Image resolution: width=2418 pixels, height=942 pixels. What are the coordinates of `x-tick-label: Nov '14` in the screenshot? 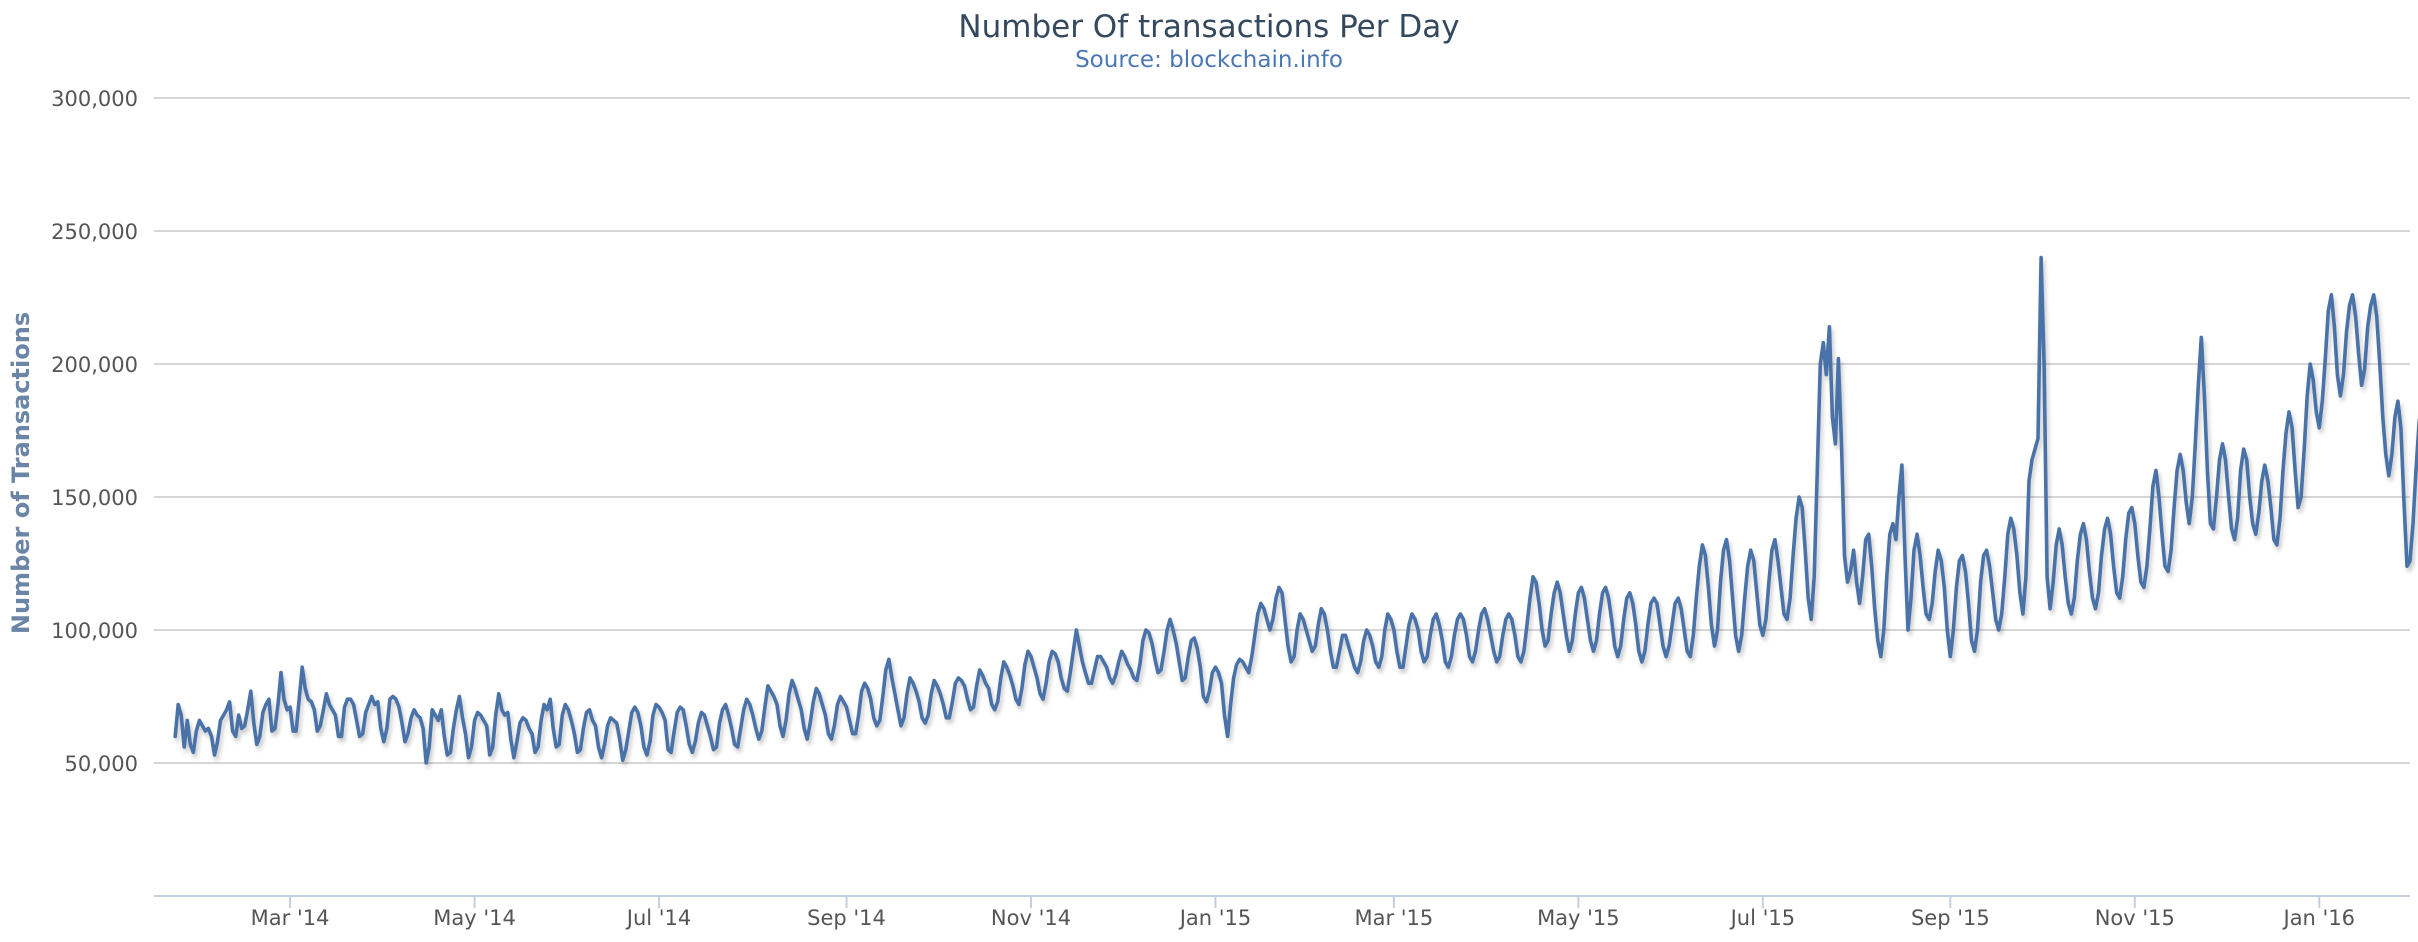 It's located at (1031, 918).